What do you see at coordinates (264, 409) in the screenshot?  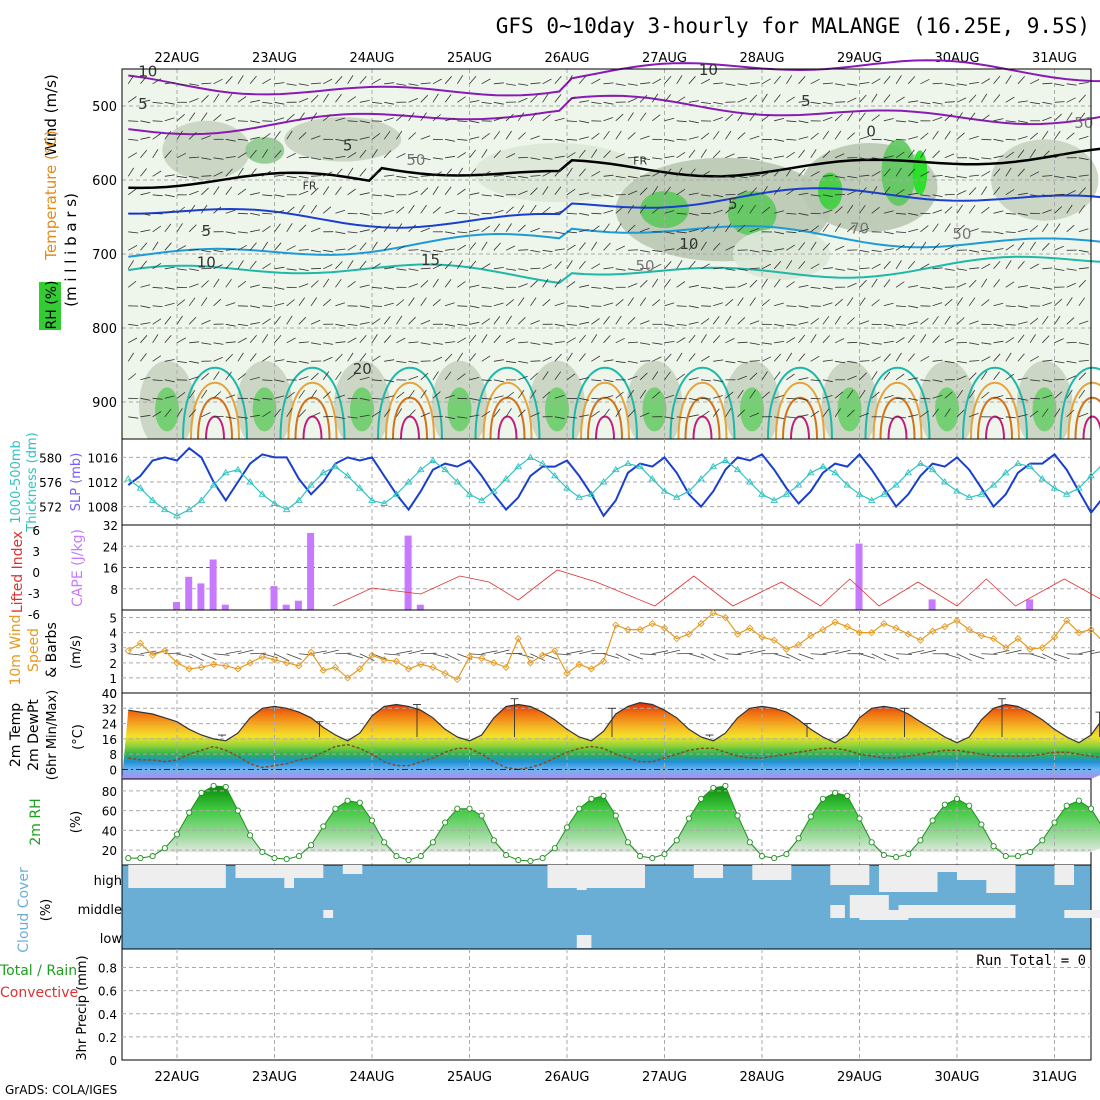 I see `rh-shading` at bounding box center [264, 409].